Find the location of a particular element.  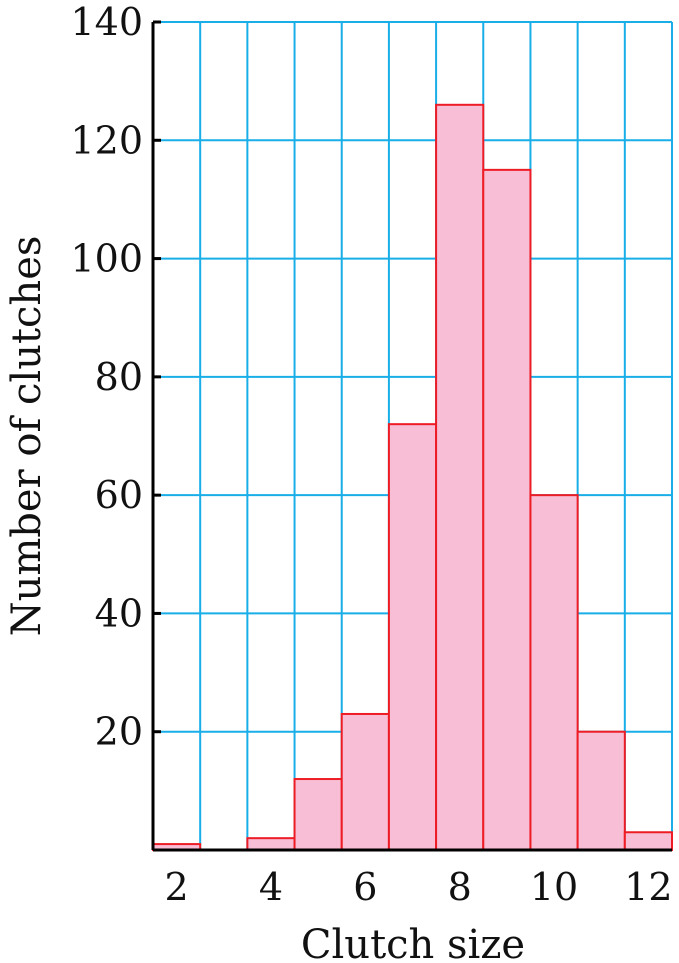

y-tick-labels: 20 40 60 80 100 120 140 is located at coordinates (106, 377).